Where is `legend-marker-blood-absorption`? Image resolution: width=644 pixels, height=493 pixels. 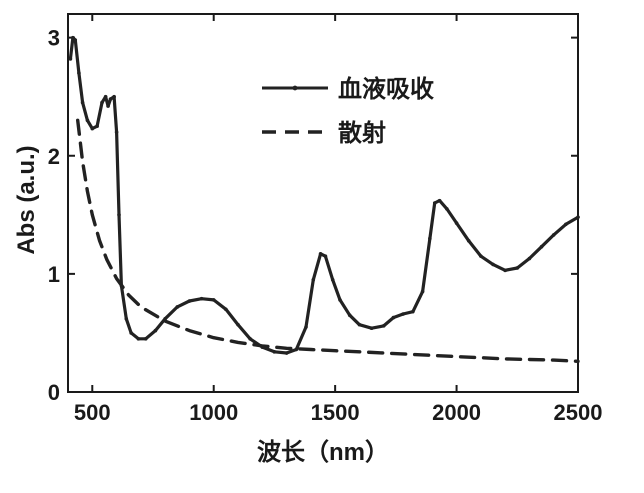
legend-marker-blood-absorption is located at coordinates (295, 88).